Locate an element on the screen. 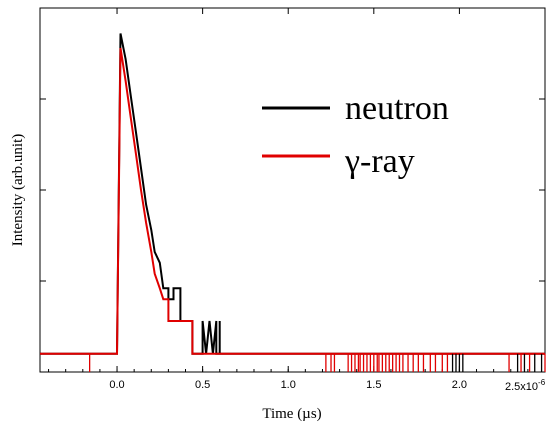  legend: neutron γ-ray is located at coordinates (355, 135).